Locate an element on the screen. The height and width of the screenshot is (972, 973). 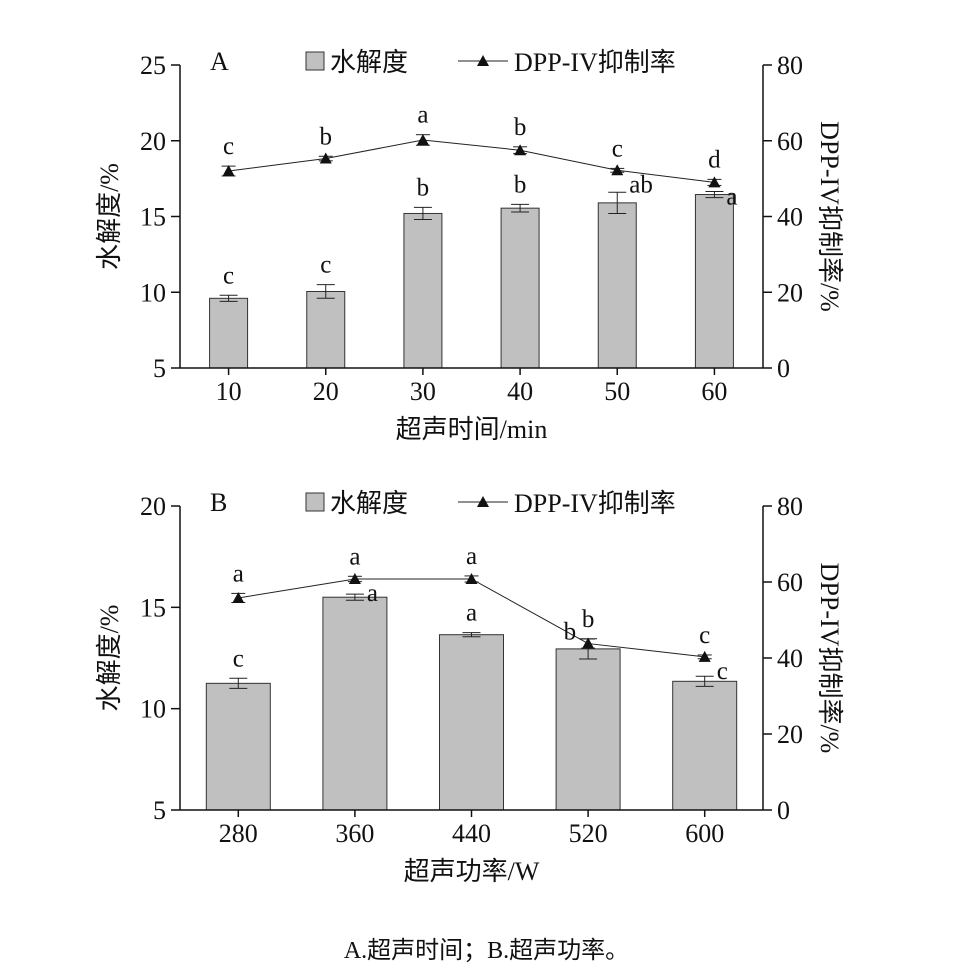
x-tick-label: 600 is located at coordinates (704, 833).